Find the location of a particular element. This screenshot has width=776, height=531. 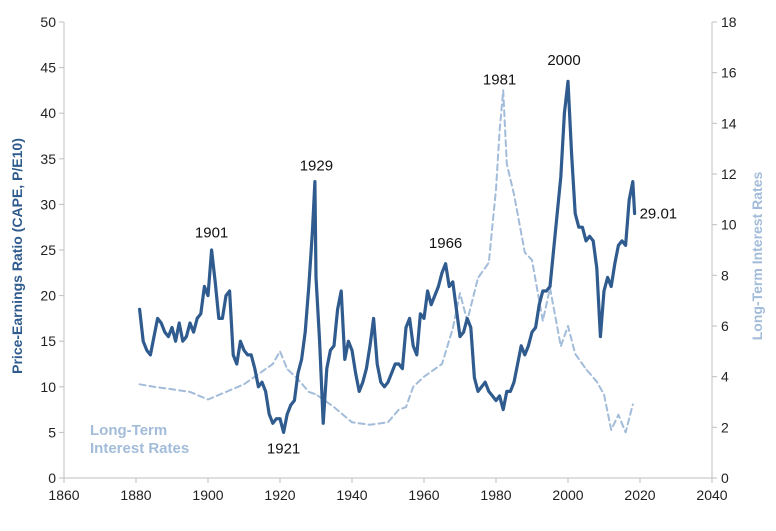

y-tick-label-right: 12 is located at coordinates (729, 174).